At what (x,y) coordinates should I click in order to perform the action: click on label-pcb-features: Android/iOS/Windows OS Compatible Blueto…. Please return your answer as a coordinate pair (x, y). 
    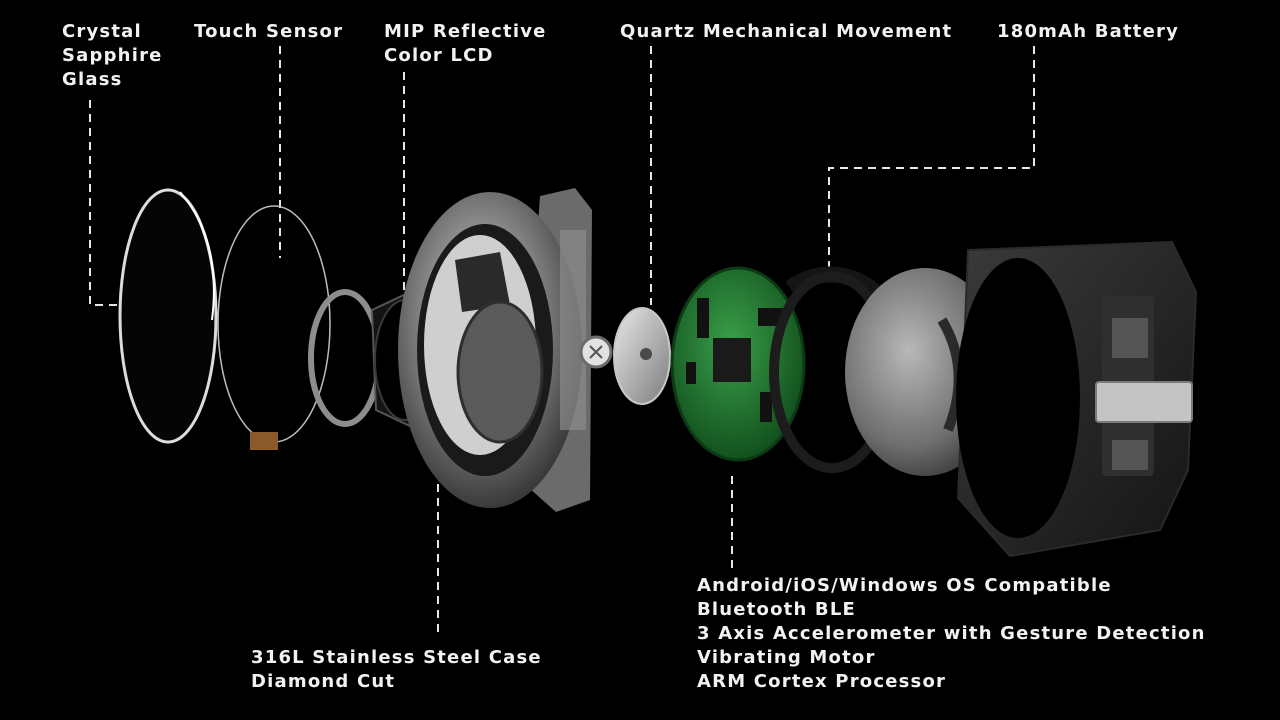
    Looking at the image, I should click on (951, 634).